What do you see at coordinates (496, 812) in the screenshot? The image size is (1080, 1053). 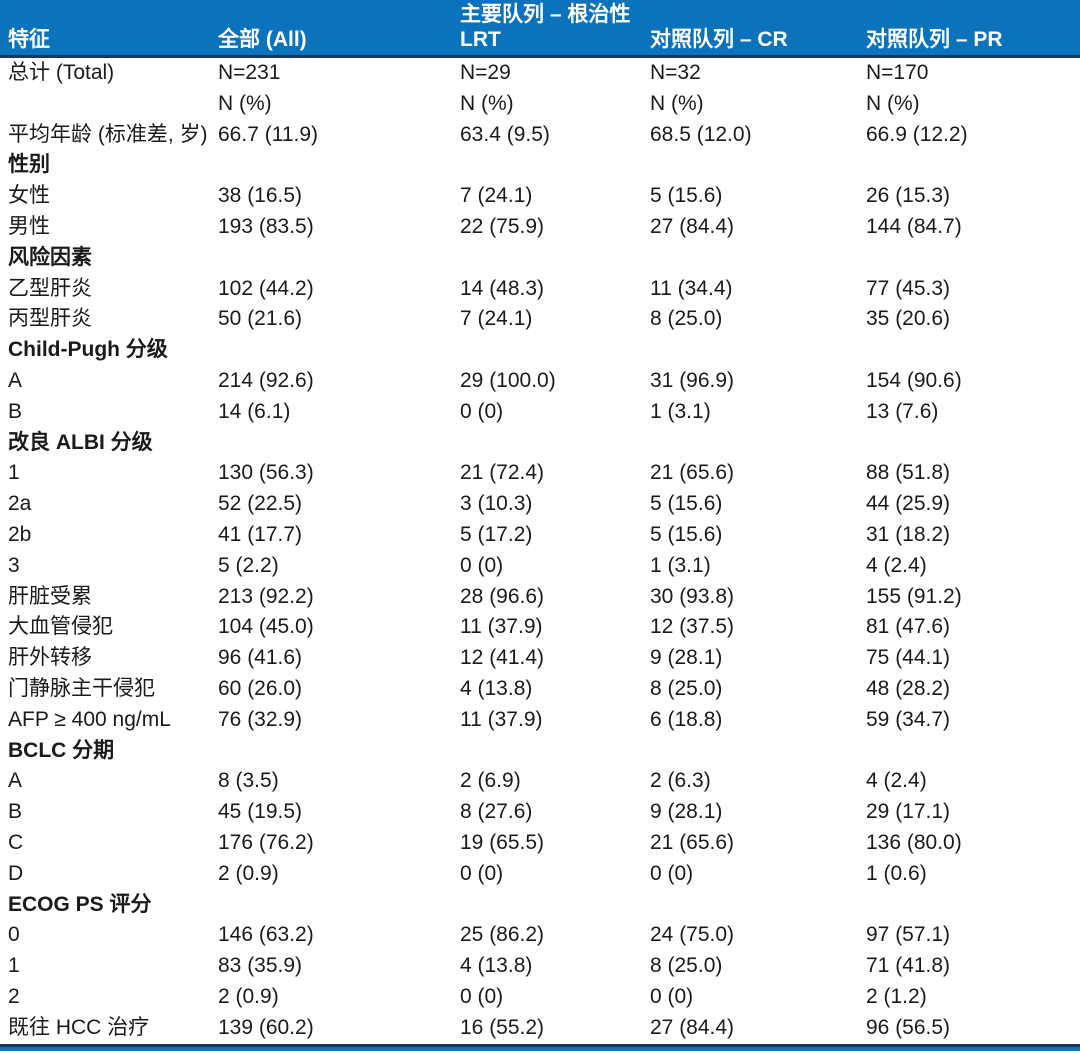 I see `data-cell: 8 (27.6)` at bounding box center [496, 812].